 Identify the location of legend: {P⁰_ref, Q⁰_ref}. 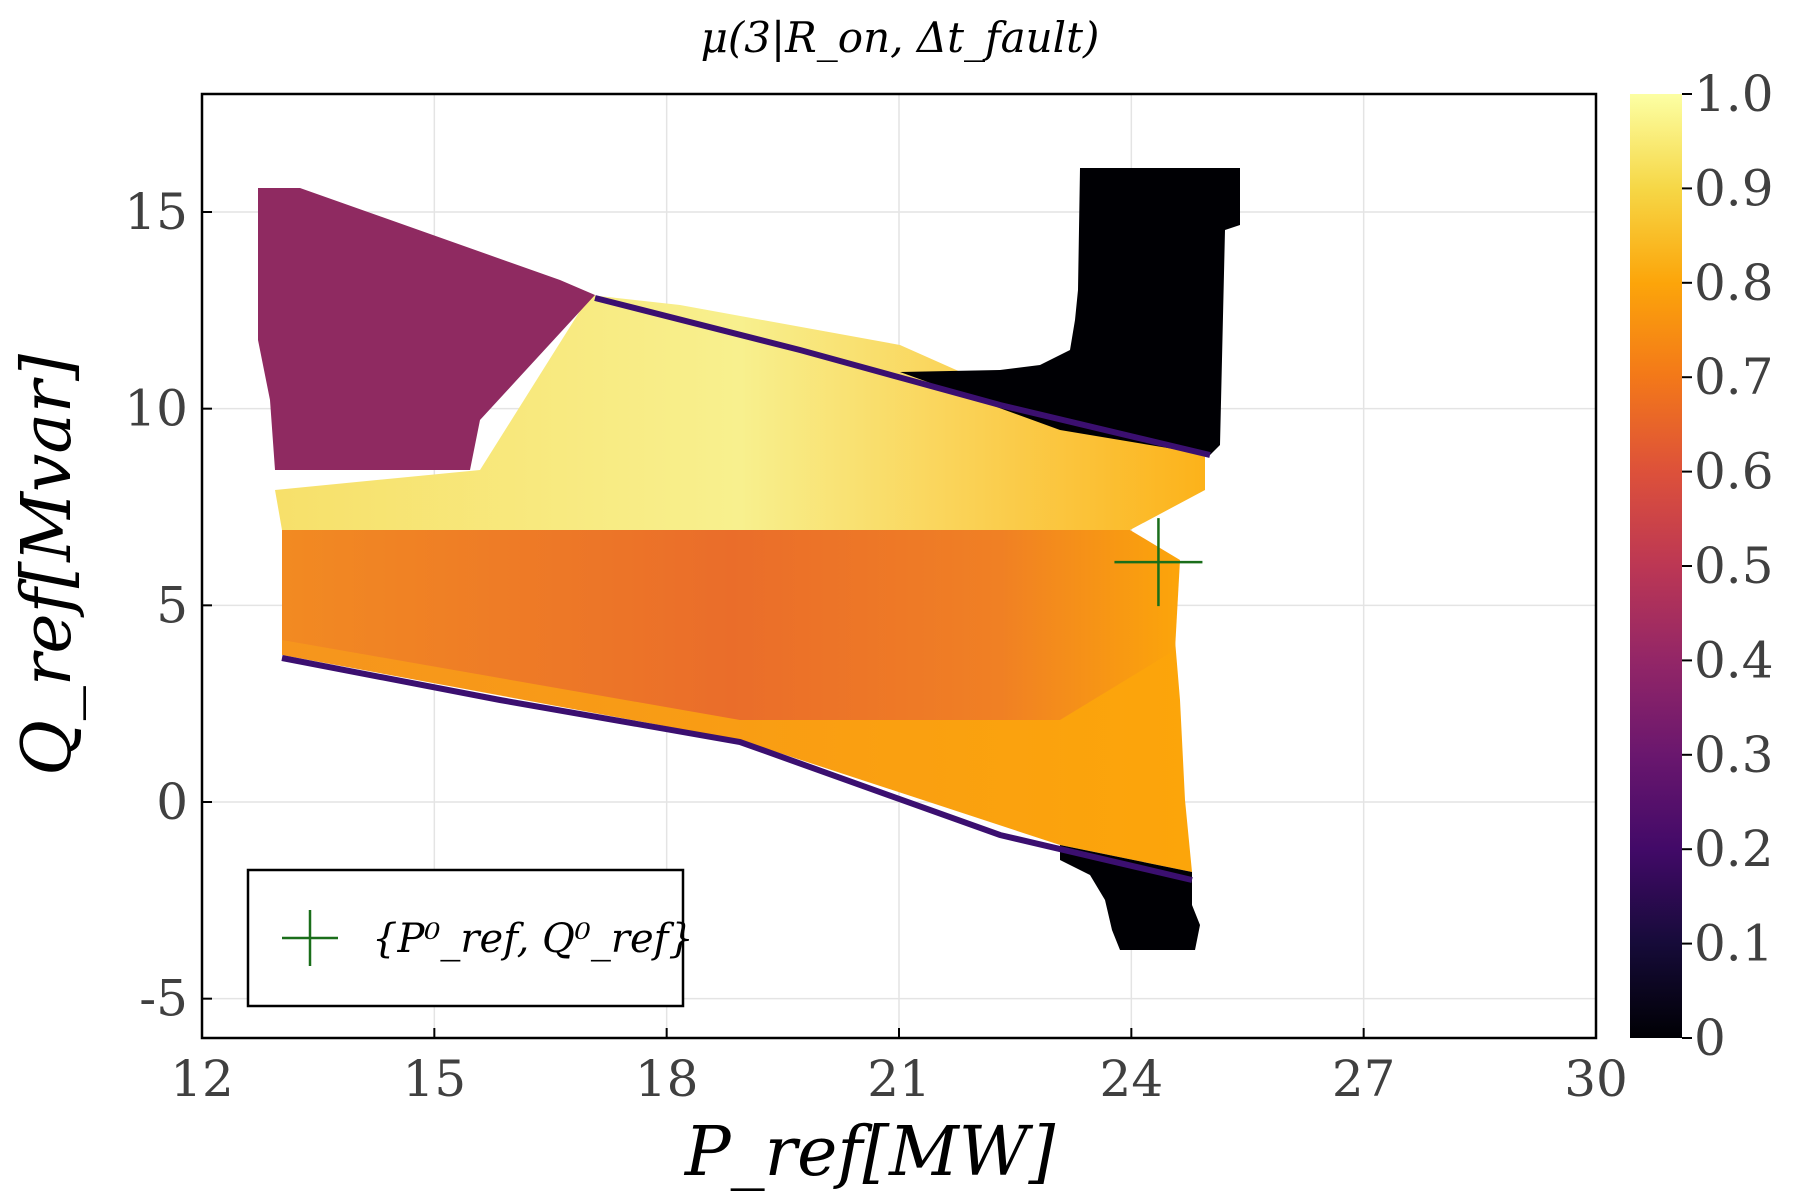
(470, 938).